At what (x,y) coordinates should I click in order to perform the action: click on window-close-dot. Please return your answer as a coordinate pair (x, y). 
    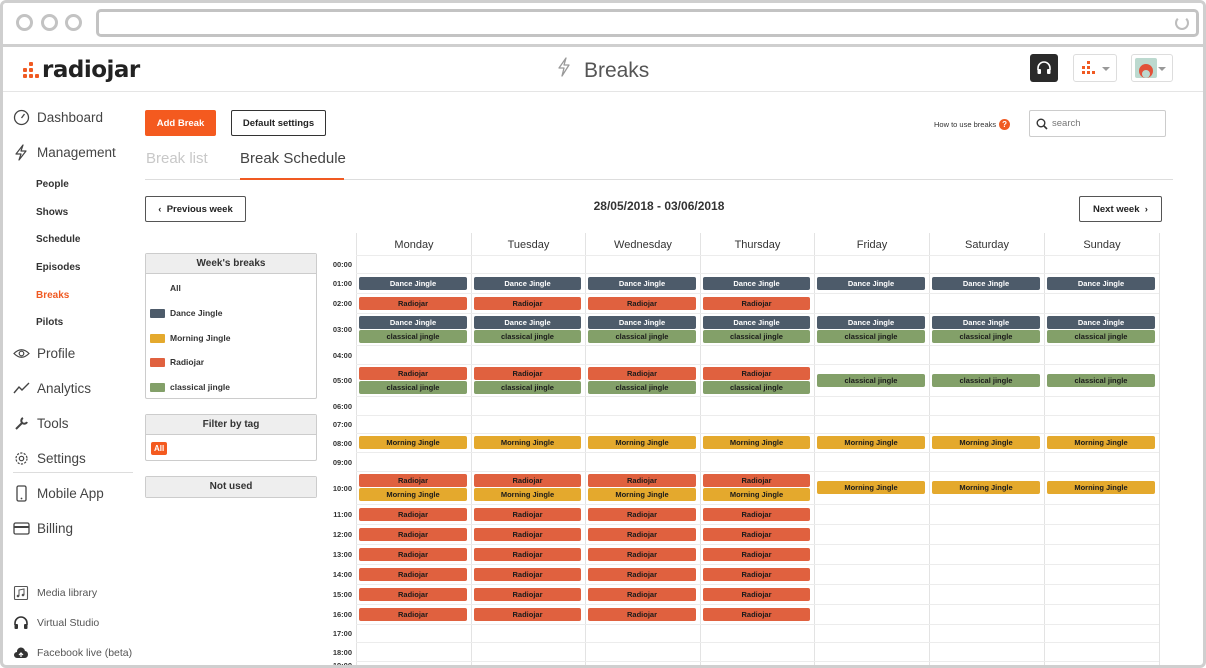
    Looking at the image, I should click on (24, 22).